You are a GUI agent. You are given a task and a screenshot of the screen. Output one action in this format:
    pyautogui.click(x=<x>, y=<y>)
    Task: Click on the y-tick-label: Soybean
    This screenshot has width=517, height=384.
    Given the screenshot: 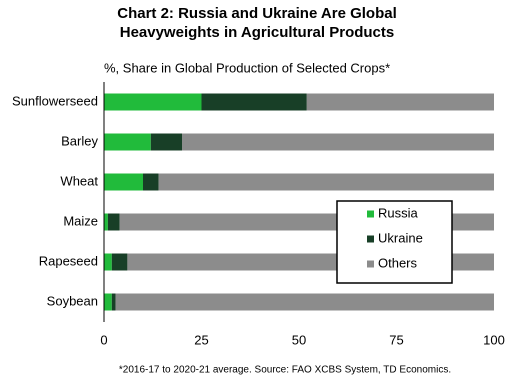 What is the action you would take?
    pyautogui.click(x=72, y=300)
    